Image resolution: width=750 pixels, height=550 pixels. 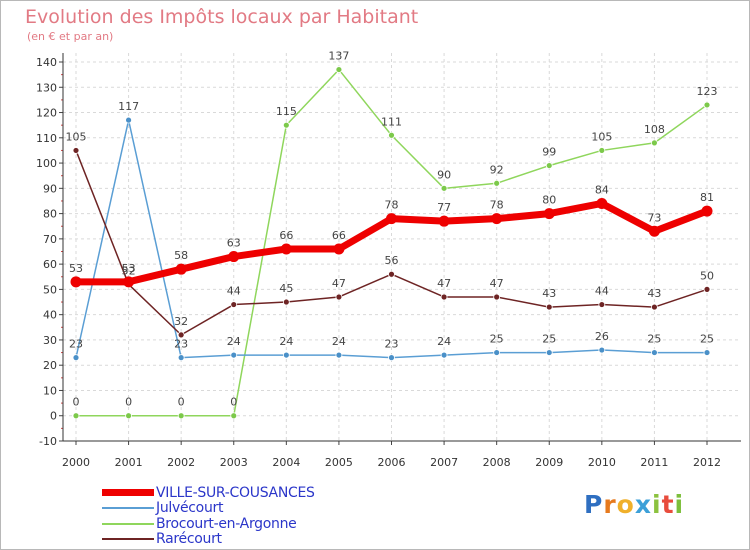 I want to click on legend-label: Julvécourt, so click(x=190, y=508).